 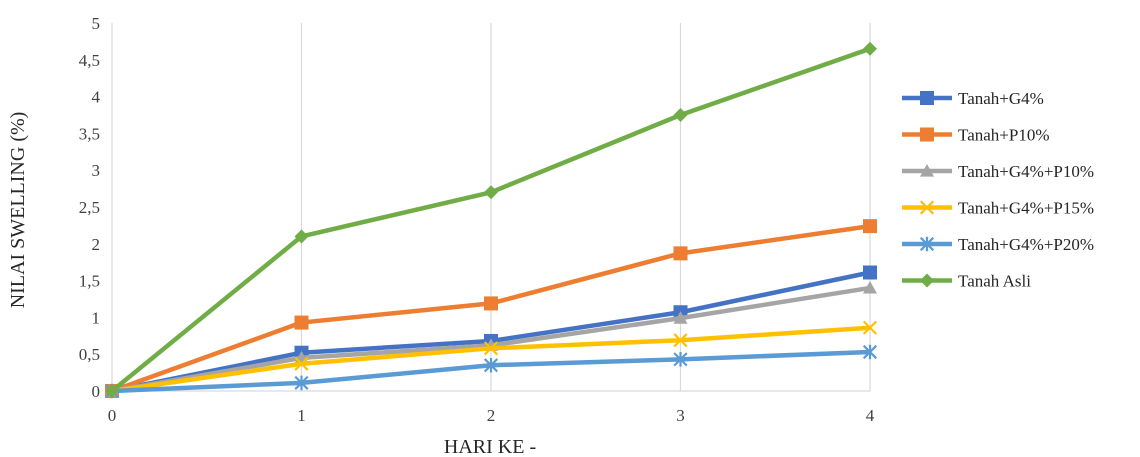 What do you see at coordinates (1026, 244) in the screenshot?
I see `legend-label: Tanah+G4%+P20%` at bounding box center [1026, 244].